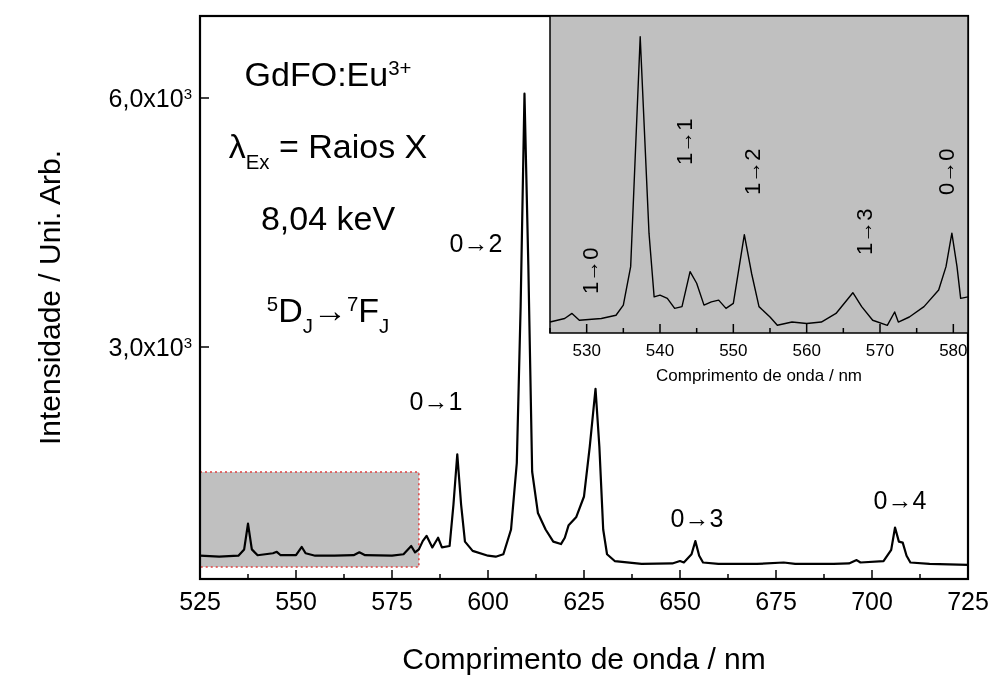  Describe the element at coordinates (200, 601) in the screenshot. I see `x-tick-label: 525` at that location.